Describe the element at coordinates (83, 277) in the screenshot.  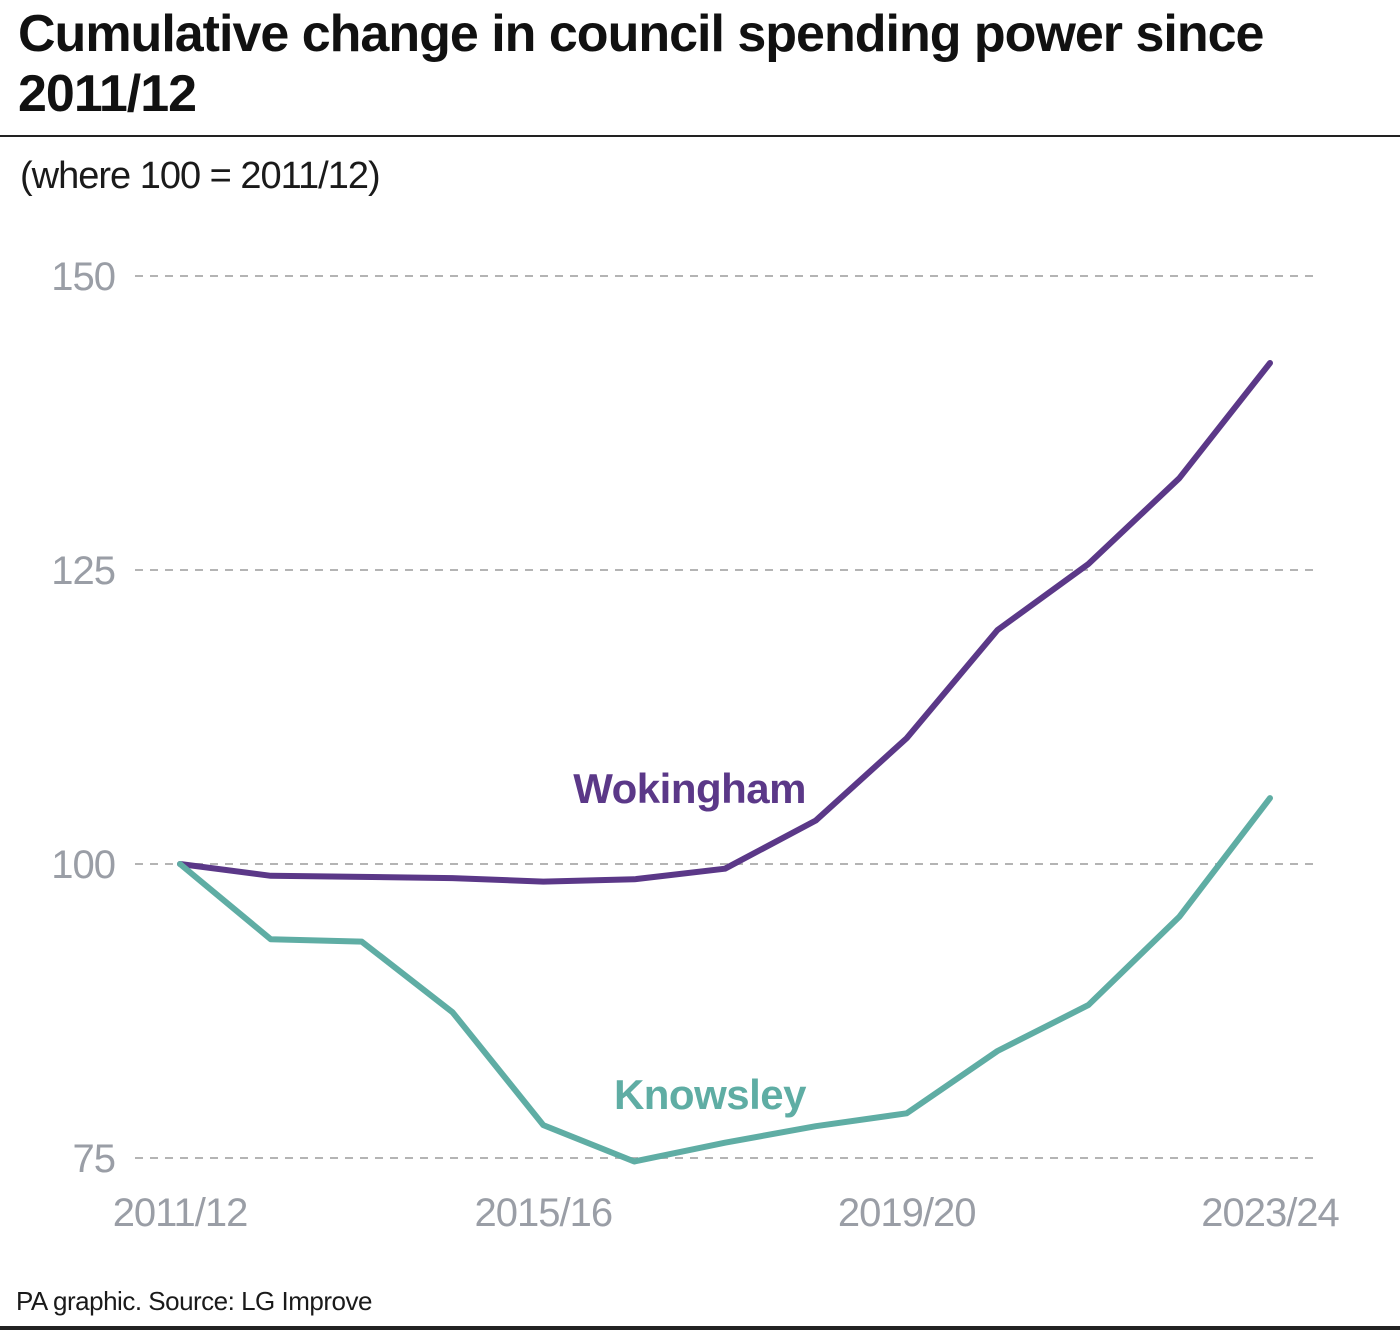
I see `y-tick-label: 150` at that location.